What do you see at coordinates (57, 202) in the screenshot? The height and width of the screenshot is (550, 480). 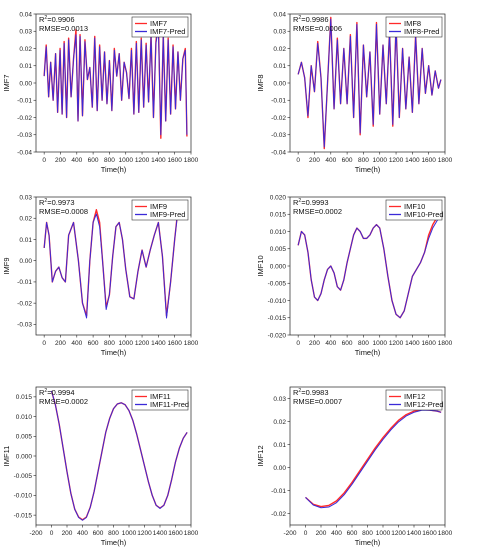 I see `r-squared-label: R2=0.9973` at bounding box center [57, 202].